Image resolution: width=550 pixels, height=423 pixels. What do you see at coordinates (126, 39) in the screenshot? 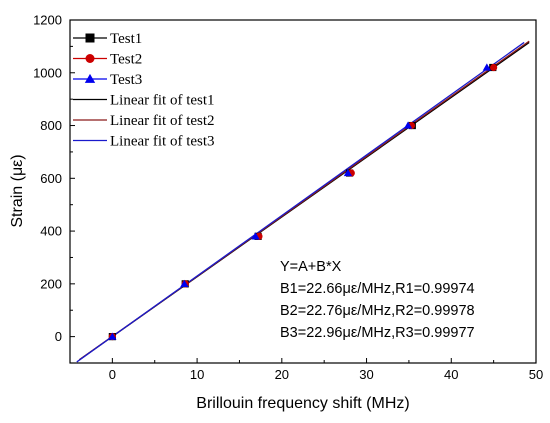
I see `legend-label: Test1` at bounding box center [126, 39].